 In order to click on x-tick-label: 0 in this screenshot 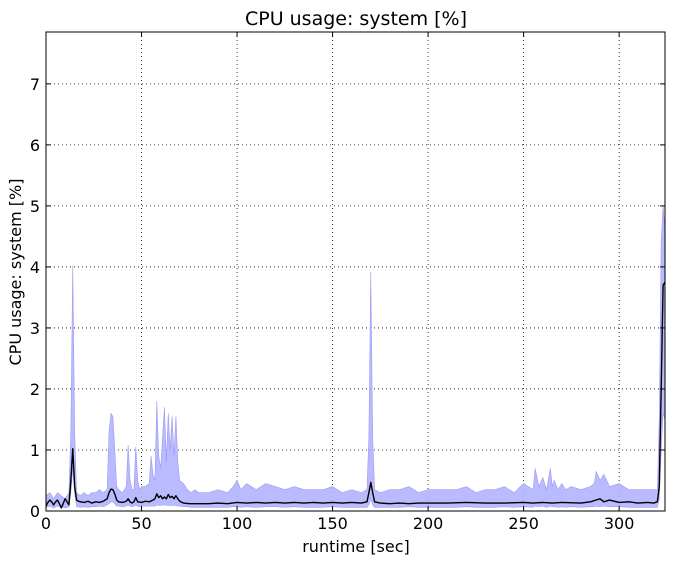, I will do `click(46, 523)`.